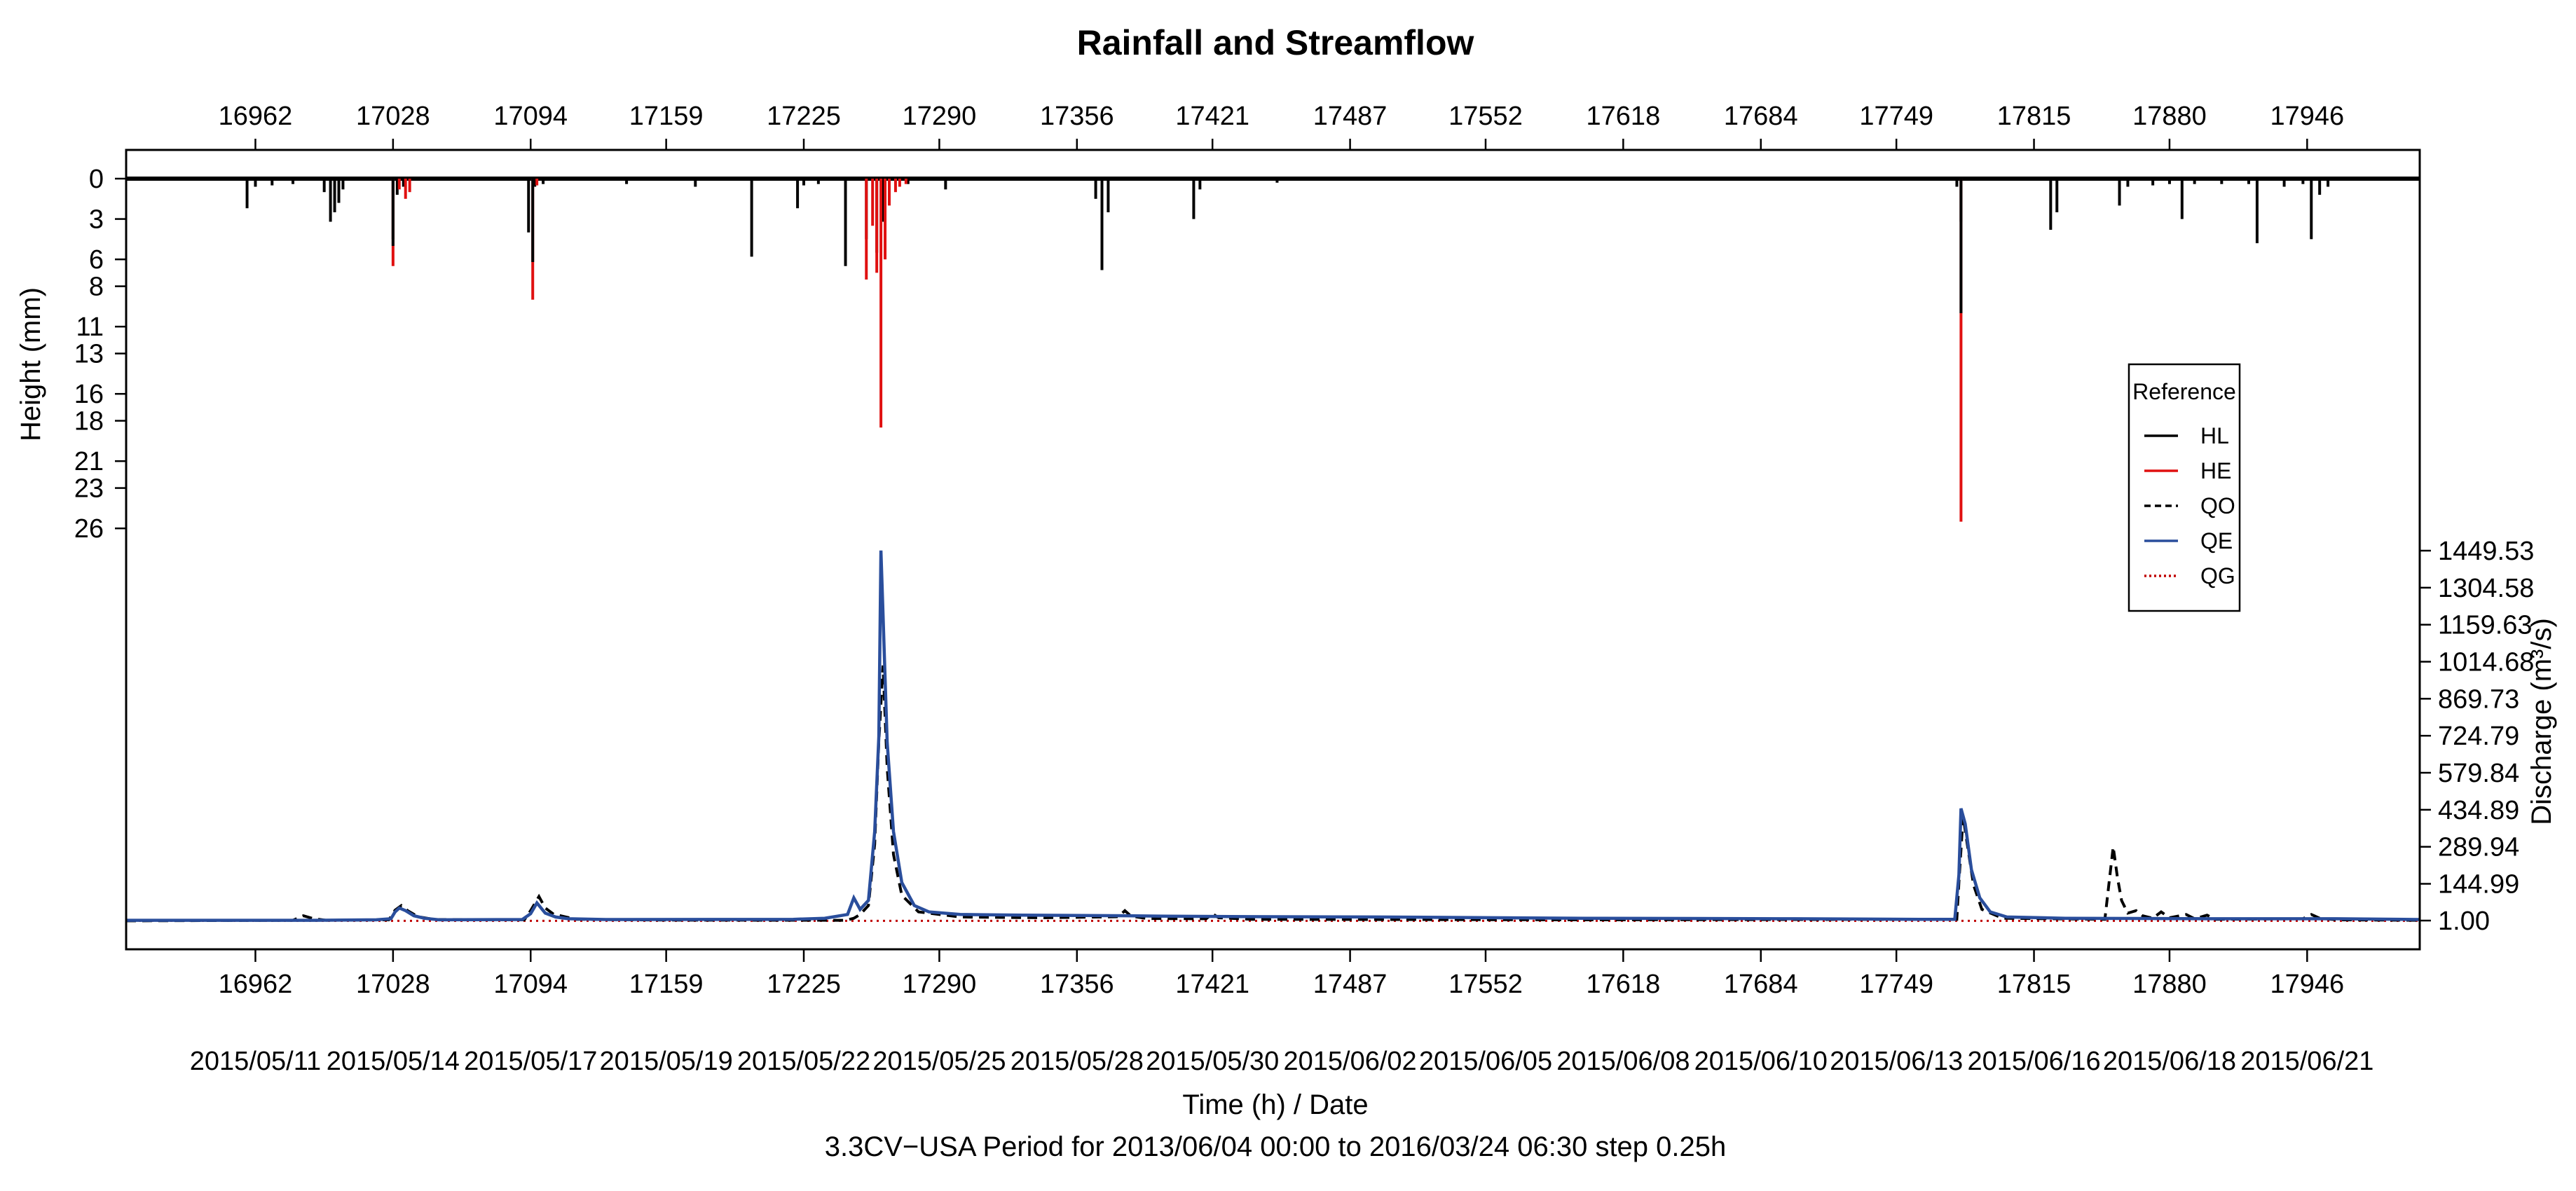 This screenshot has height=1191, width=2576. Describe the element at coordinates (2034, 984) in the screenshot. I see `x-bottom-tick-label: 17815` at that location.